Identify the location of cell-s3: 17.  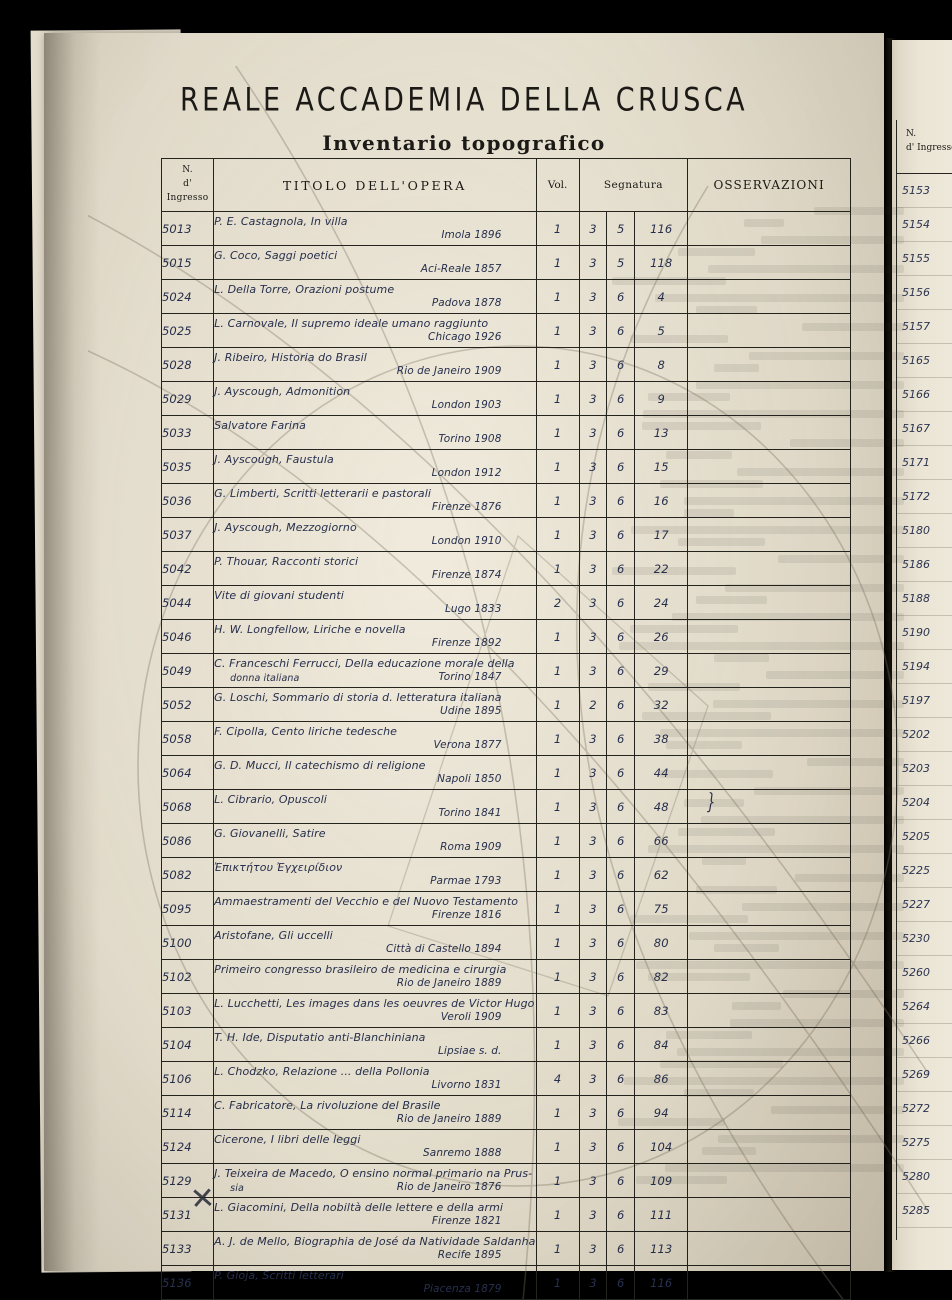
(661, 534).